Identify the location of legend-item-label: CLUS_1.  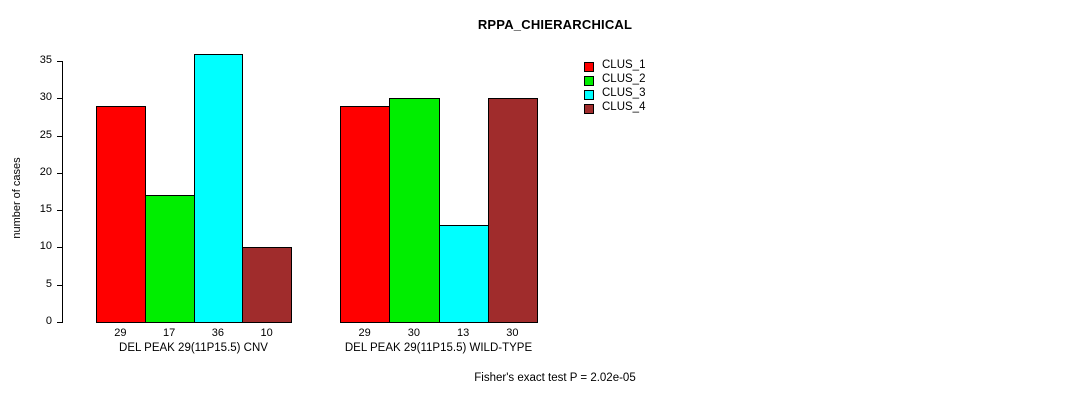
(624, 65).